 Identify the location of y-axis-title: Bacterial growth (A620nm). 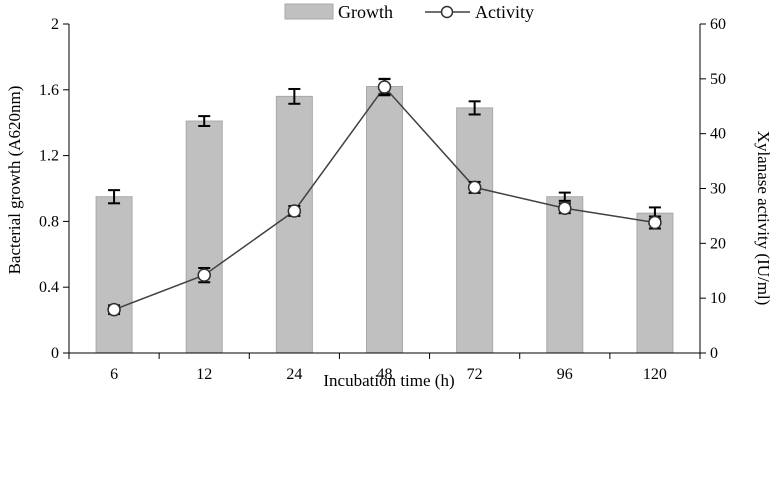
(14, 180).